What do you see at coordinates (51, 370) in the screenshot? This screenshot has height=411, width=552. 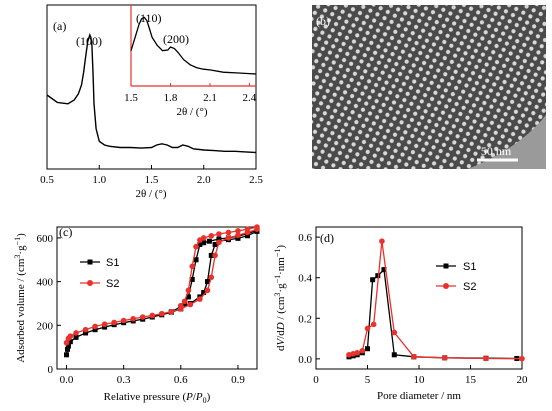 I see `panel-c-y-tick-label: 0` at bounding box center [51, 370].